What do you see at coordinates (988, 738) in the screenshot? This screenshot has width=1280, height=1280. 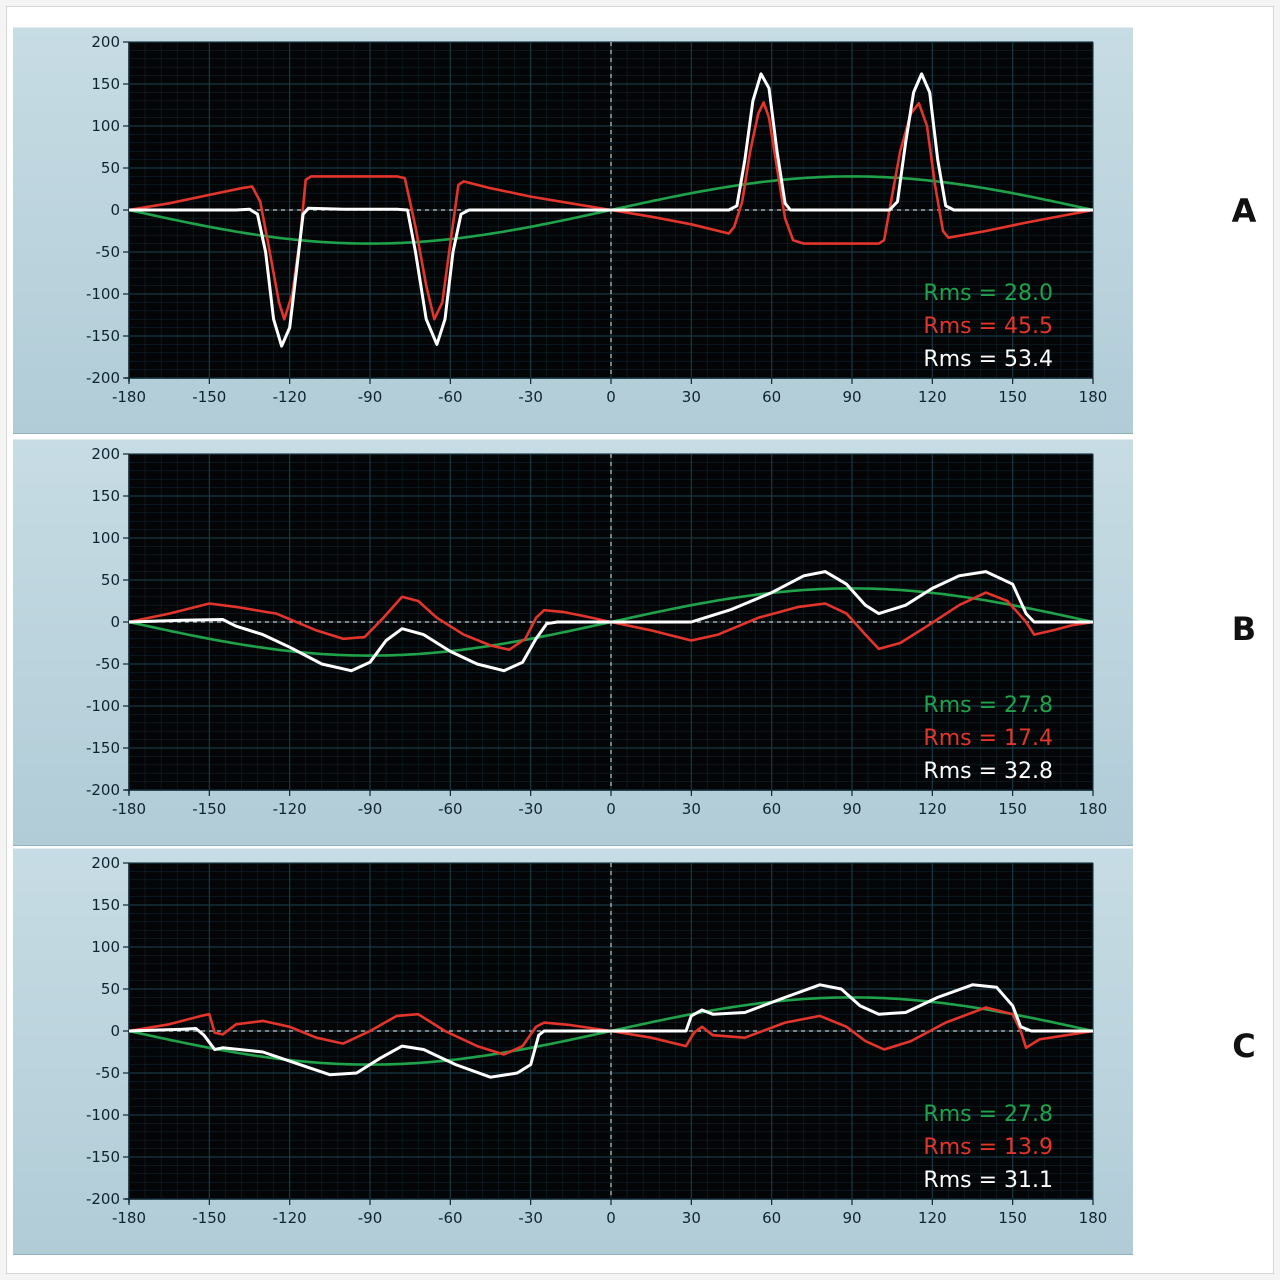 I see `rms-label-red: Rms = 17.4` at bounding box center [988, 738].